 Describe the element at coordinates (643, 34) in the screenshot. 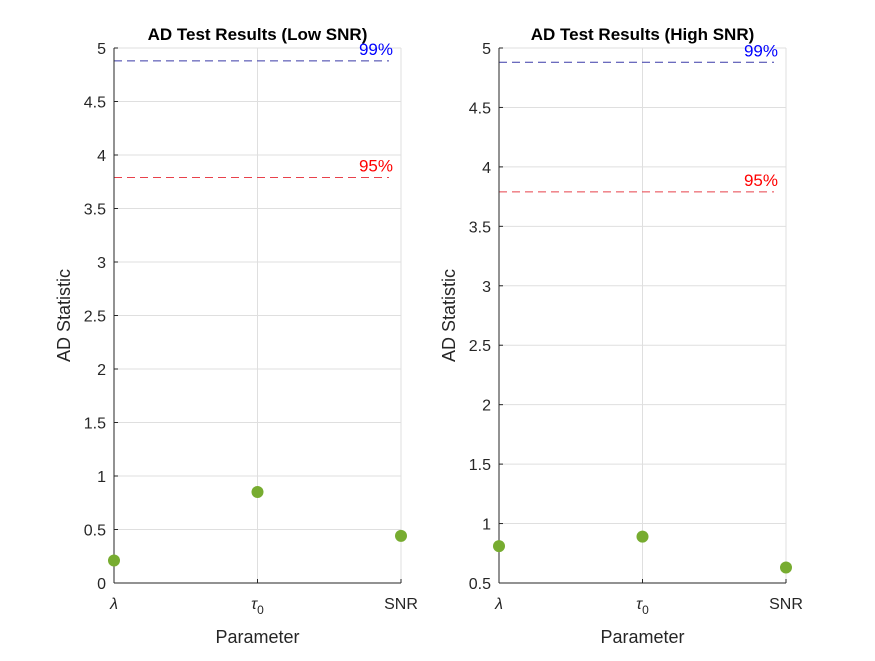

I see `chart-title: AD Test Results (High SNR)` at that location.